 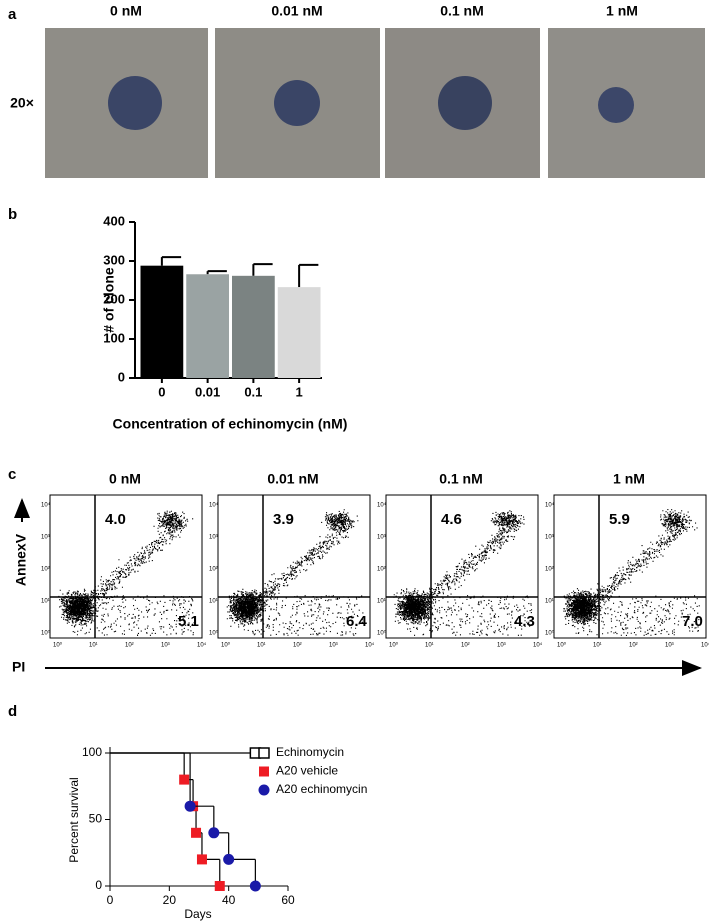 I want to click on y-tick-label: 400, so click(x=114, y=220).